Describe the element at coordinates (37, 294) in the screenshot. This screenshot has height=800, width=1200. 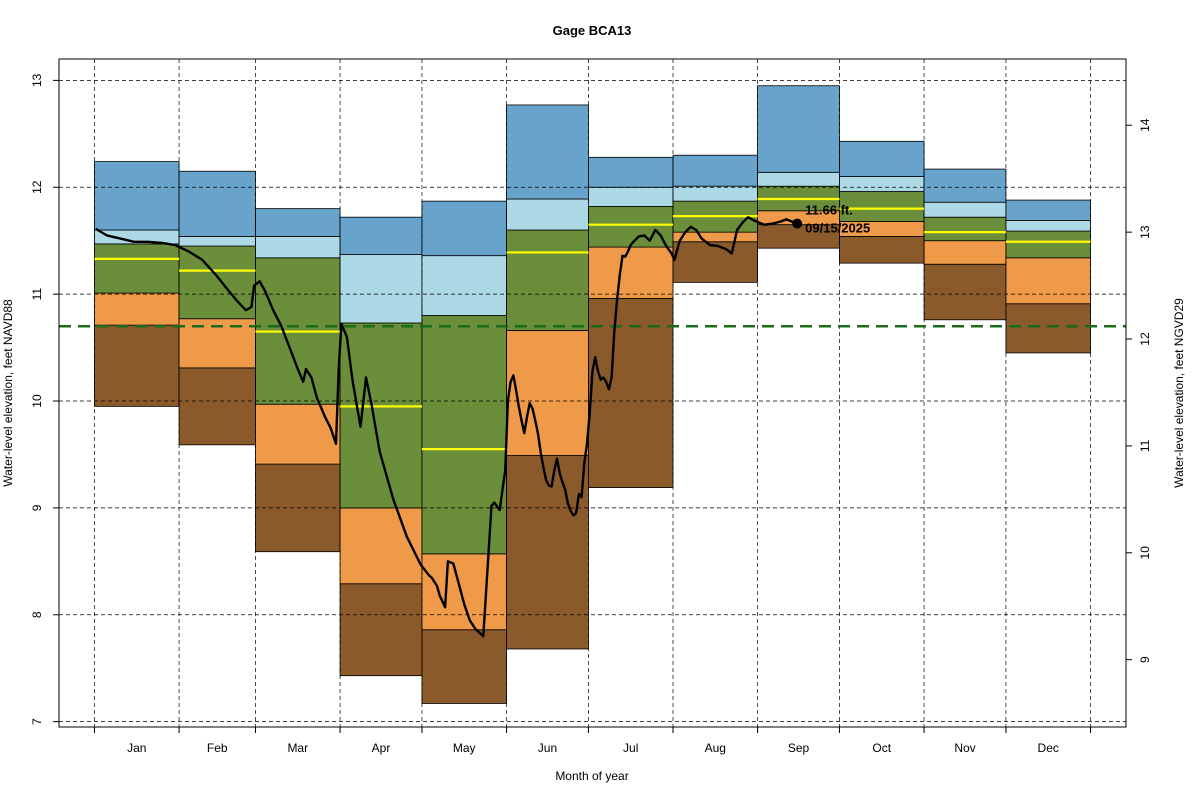
I see `left-axis-tick-label: 11` at that location.